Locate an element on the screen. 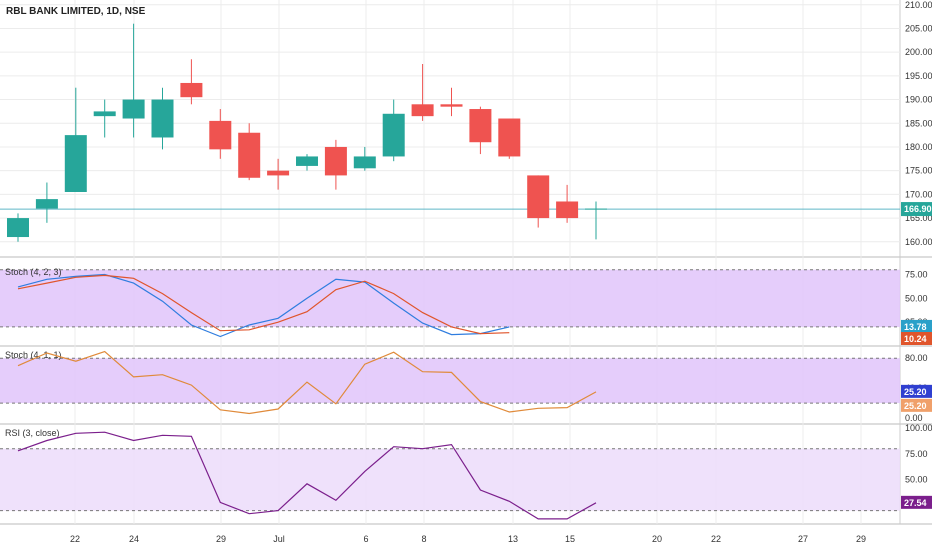 This screenshot has width=932, height=555. last-price-label: 166.90 is located at coordinates (918, 209).